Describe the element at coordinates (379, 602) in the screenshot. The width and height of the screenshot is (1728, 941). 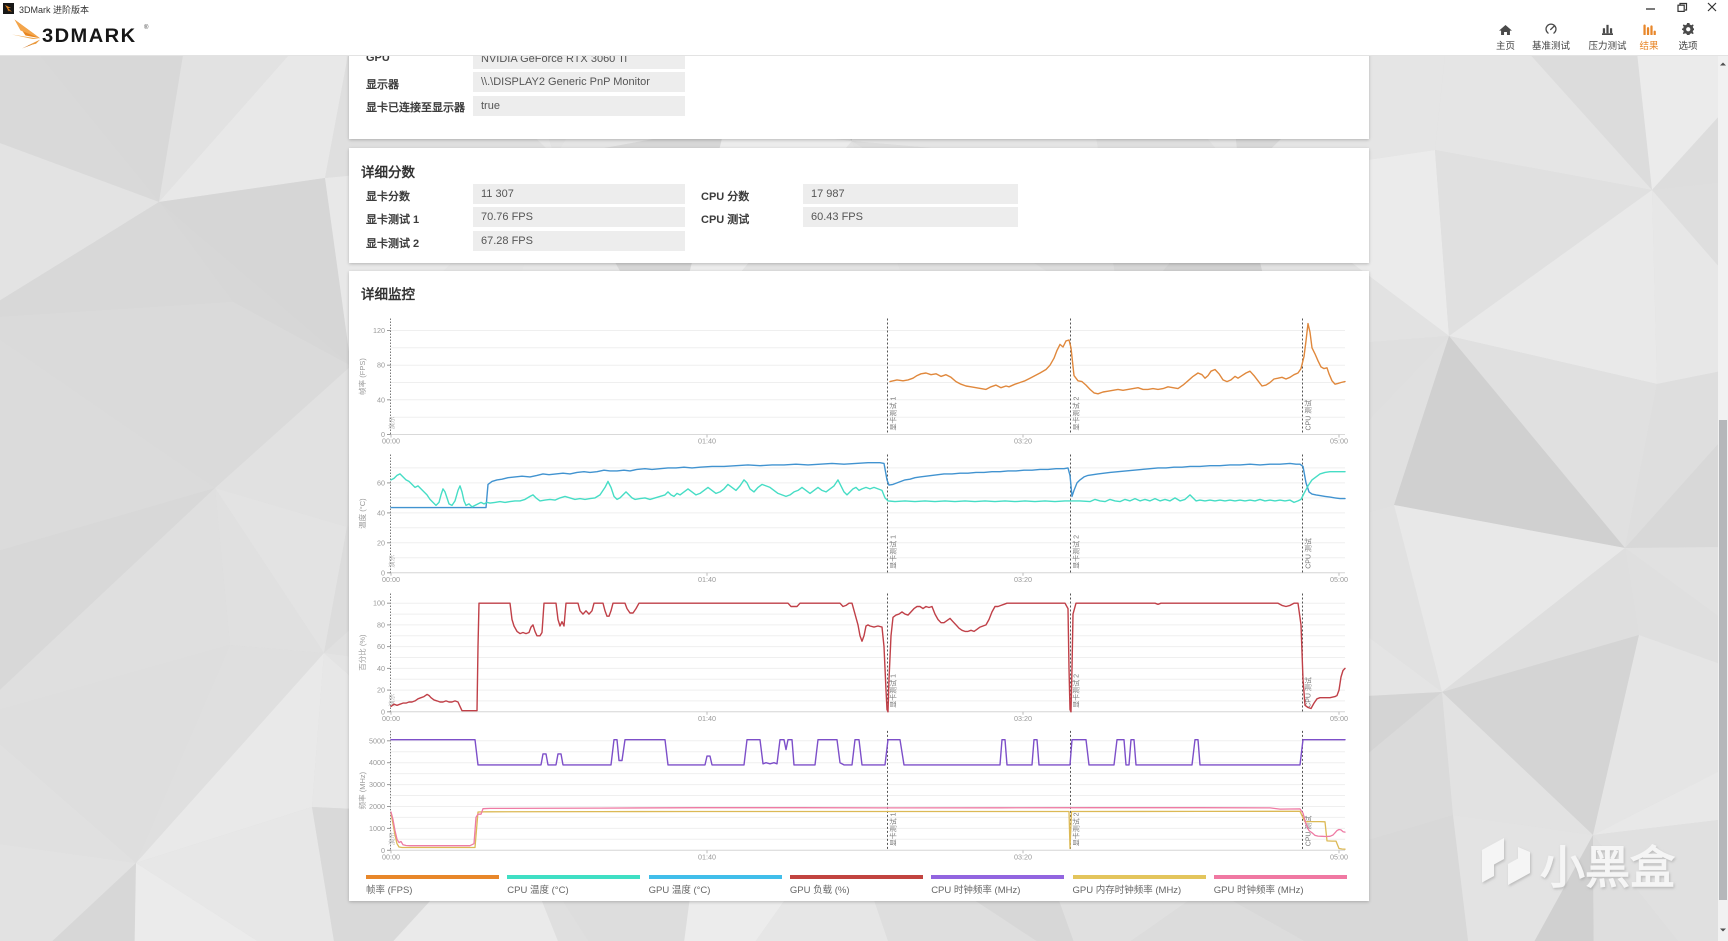
I see `svg-text: 100` at that location.